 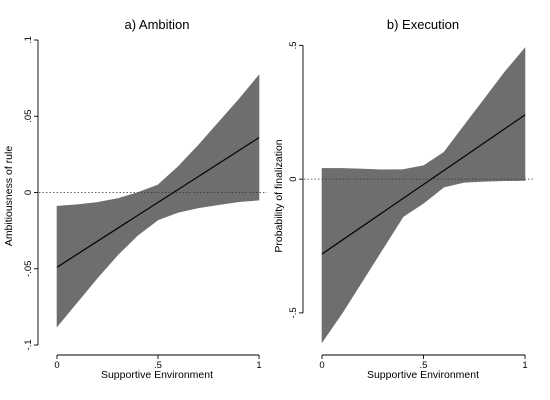 I want to click on y-tick-label: -.1, so click(x=28, y=344).